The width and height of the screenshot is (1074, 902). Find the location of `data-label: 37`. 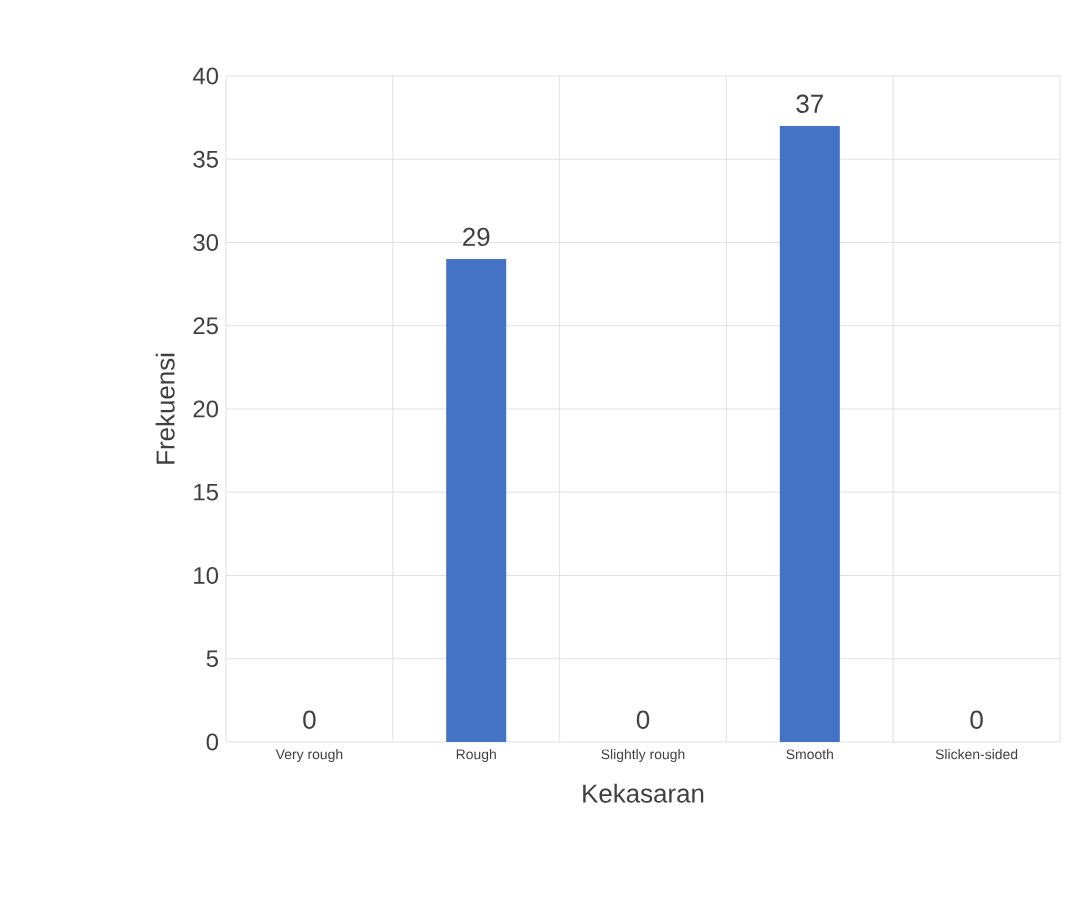

data-label: 37 is located at coordinates (809, 103).